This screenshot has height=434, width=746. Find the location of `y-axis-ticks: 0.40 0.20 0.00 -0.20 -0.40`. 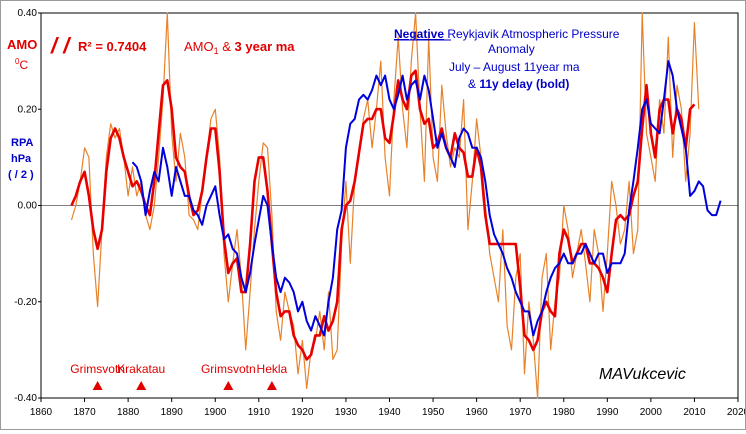

y-axis-ticks: 0.40 0.20 0.00 -0.20 -0.40 is located at coordinates (27, 206).